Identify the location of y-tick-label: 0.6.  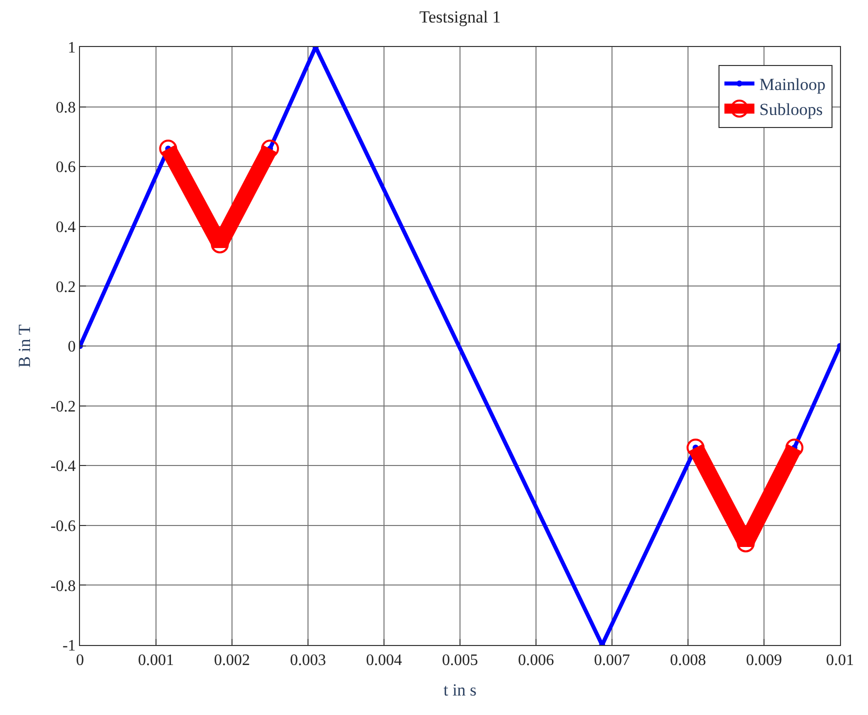
(66, 167).